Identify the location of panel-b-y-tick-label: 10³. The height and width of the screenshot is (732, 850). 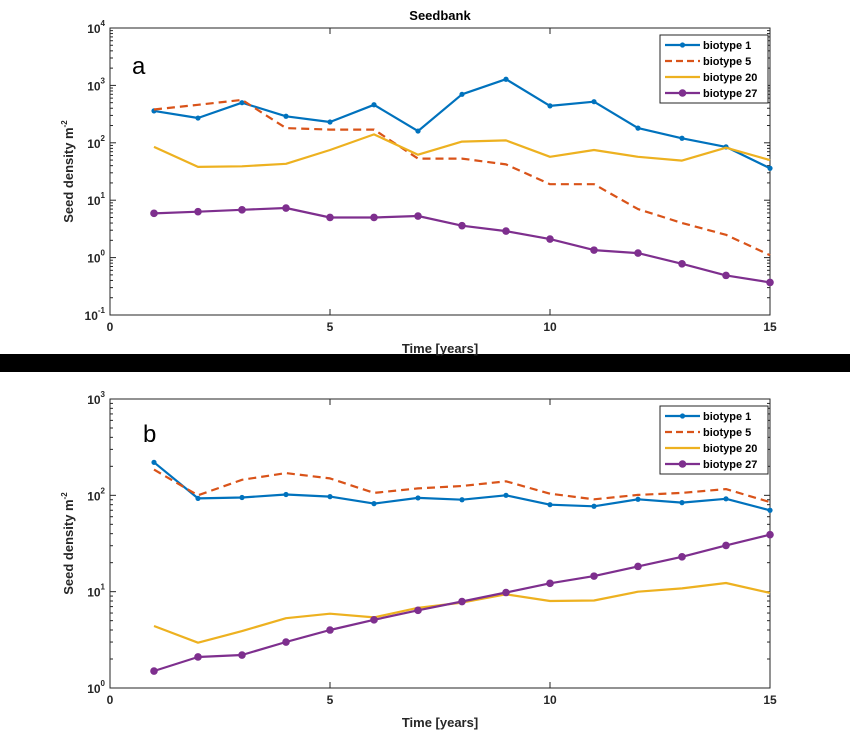
(96, 398).